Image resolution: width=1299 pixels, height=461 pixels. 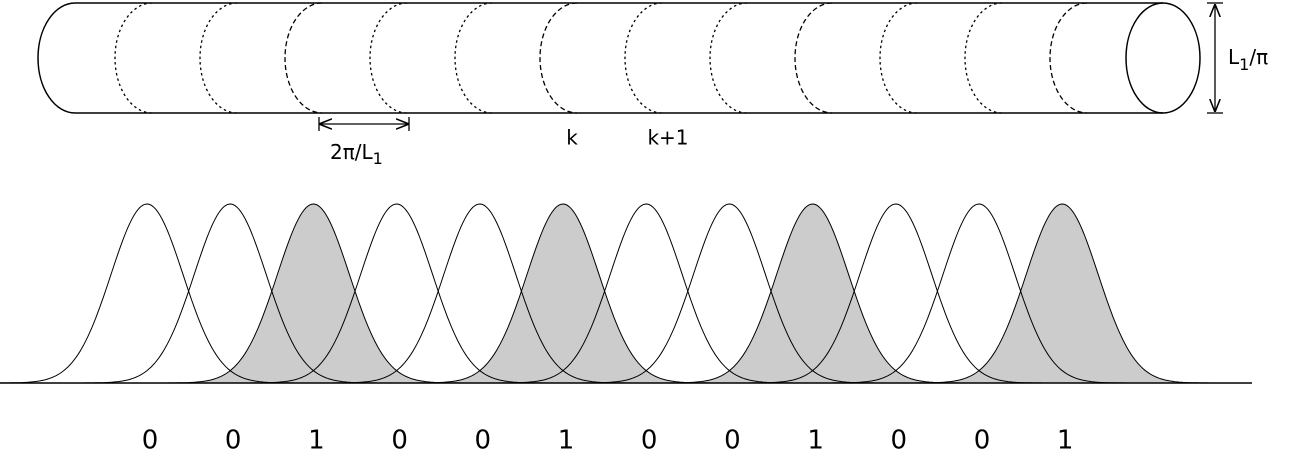 What do you see at coordinates (667, 138) in the screenshot?
I see `index-label: k+1` at bounding box center [667, 138].